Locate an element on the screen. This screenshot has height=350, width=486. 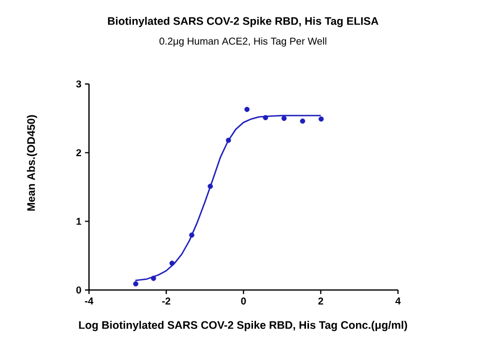
chart-subtitle: 0.2μg Human ACE2, His Tag Per Well is located at coordinates (242, 42).